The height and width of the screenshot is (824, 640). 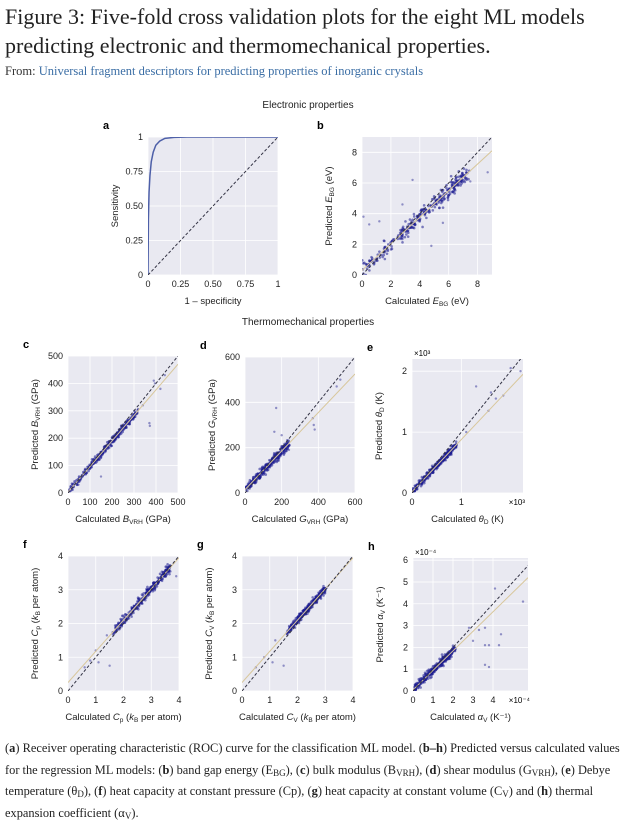 What do you see at coordinates (232, 402) in the screenshot?
I see `y-tick-label: 400` at bounding box center [232, 402].